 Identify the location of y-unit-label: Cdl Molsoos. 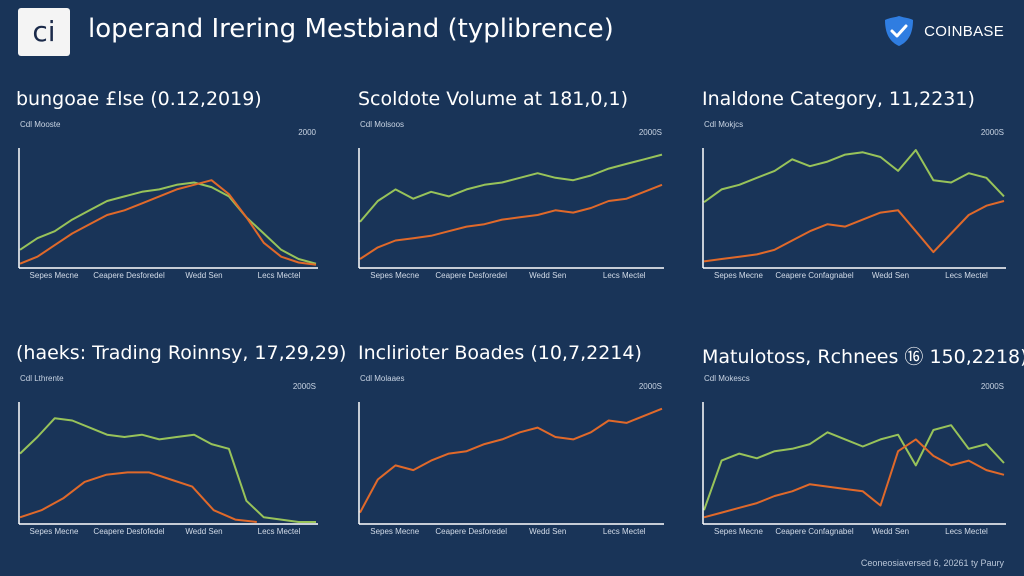
(382, 124).